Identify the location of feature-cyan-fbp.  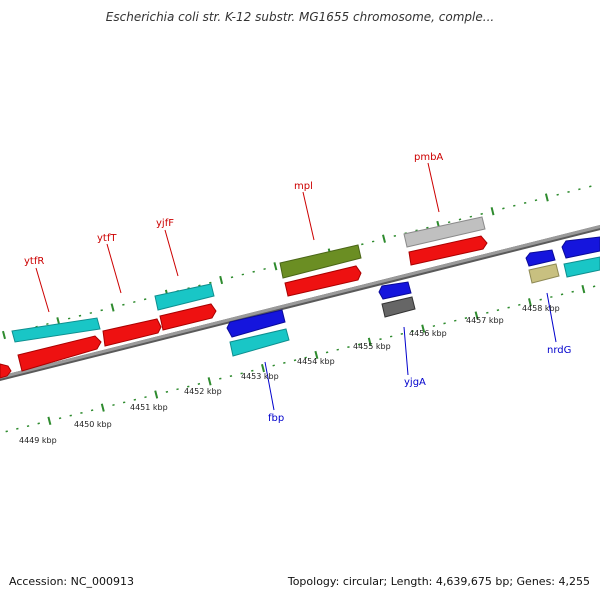
(259, 342).